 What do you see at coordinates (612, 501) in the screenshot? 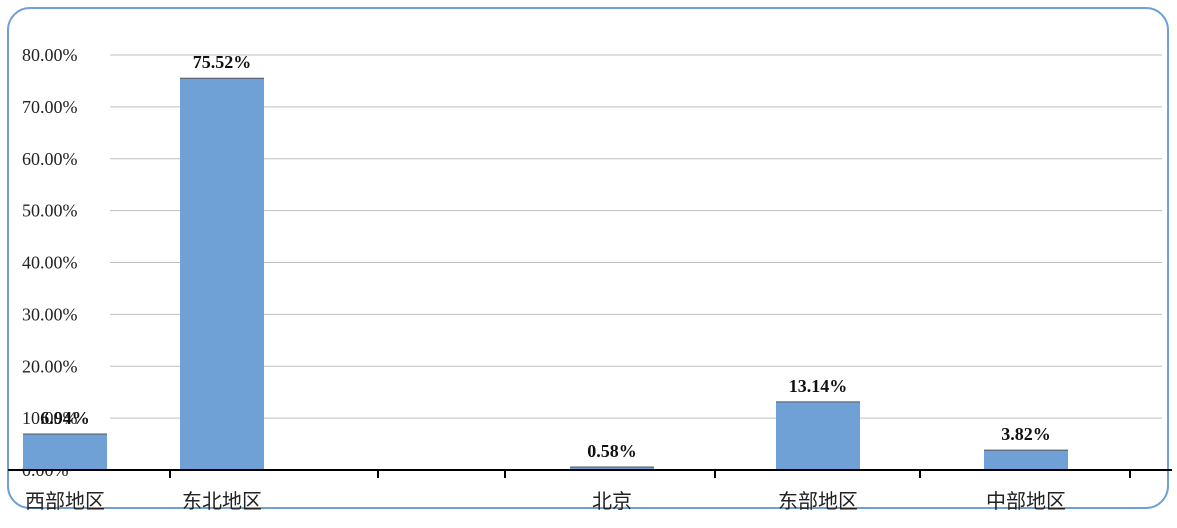
I see `x-category-label: 北京` at bounding box center [612, 501].